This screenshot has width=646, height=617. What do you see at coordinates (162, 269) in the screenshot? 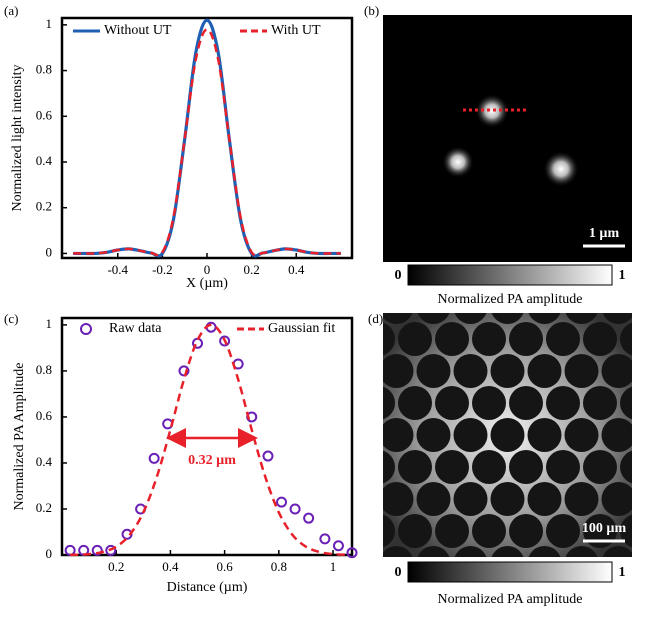
I see `x-tick-label: -0.2` at bounding box center [162, 269].